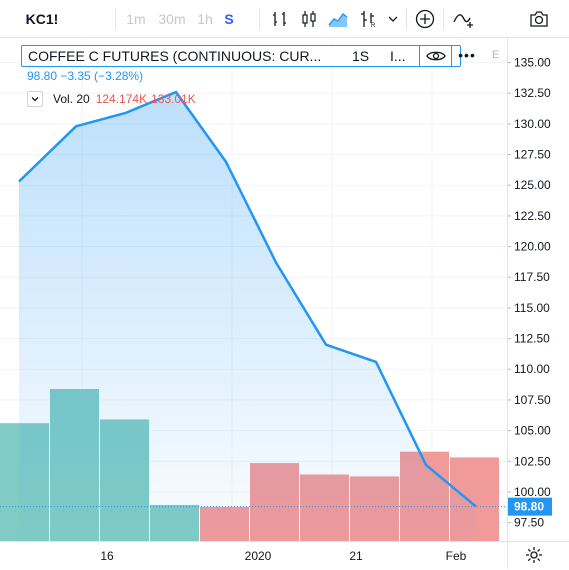  I want to click on chevron-down-icon, so click(35, 99).